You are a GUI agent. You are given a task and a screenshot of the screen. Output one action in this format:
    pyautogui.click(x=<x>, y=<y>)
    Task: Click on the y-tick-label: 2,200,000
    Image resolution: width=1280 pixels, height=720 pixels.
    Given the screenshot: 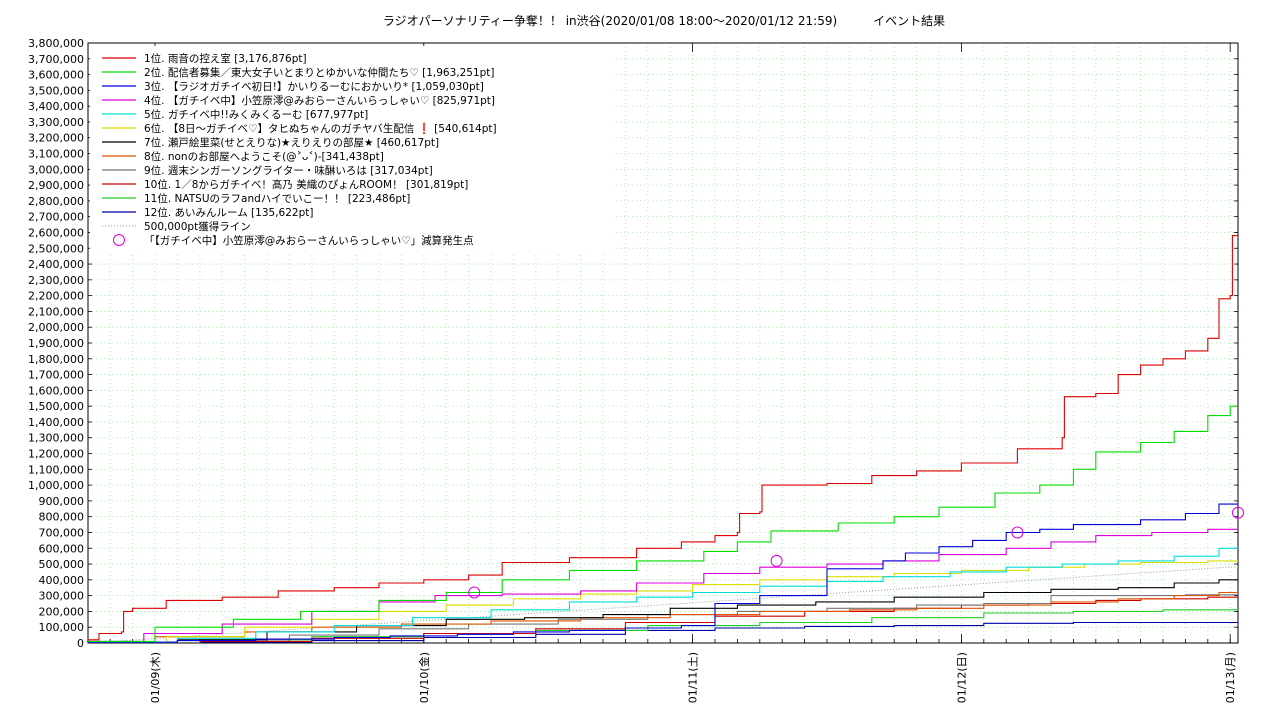 What is the action you would take?
    pyautogui.click(x=56, y=296)
    